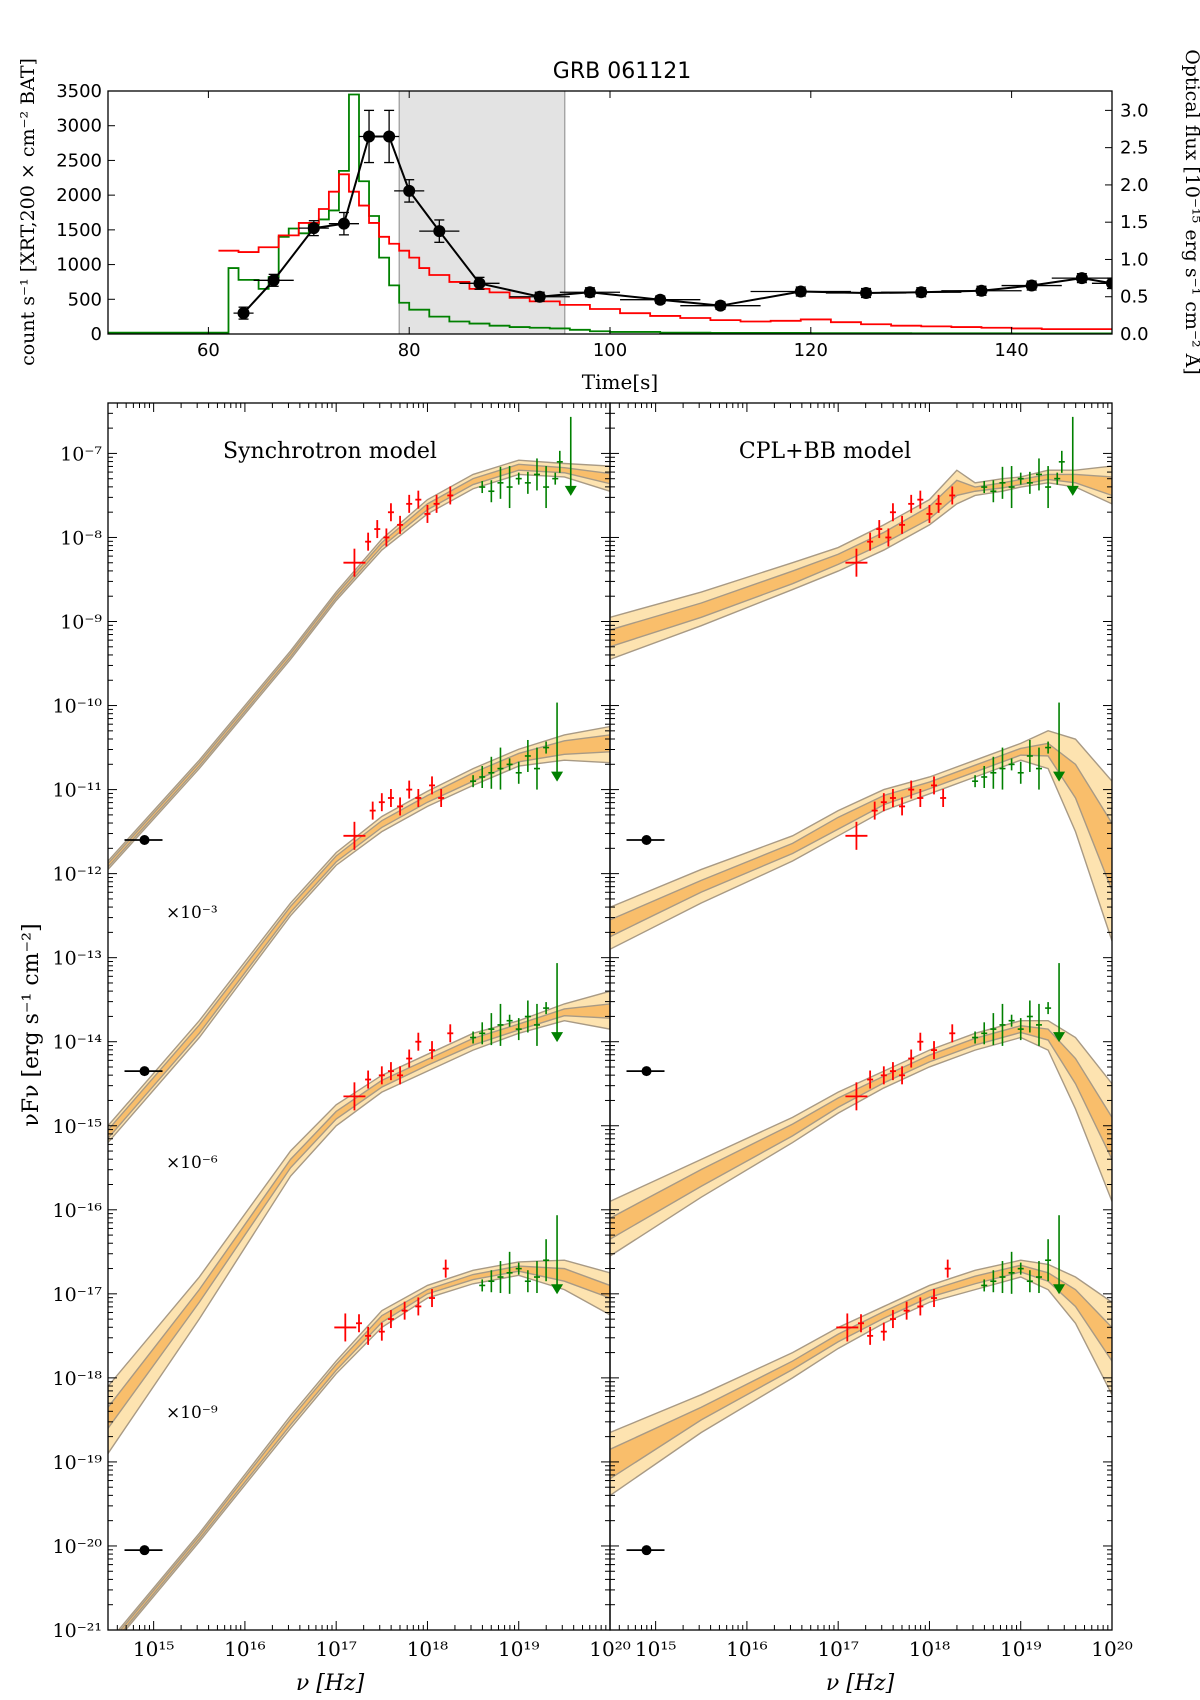 The image size is (1200, 1700). I want to click on y-tick-label-left: 0, so click(96, 334).